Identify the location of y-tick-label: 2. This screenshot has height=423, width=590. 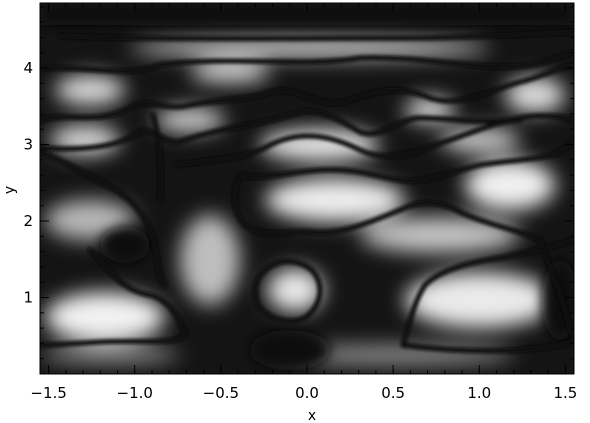
(28, 221).